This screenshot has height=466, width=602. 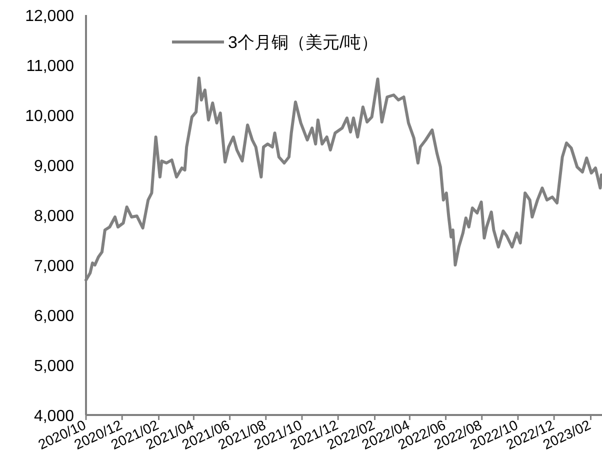 I want to click on y-tick-label: 7,000, so click(x=54, y=266).